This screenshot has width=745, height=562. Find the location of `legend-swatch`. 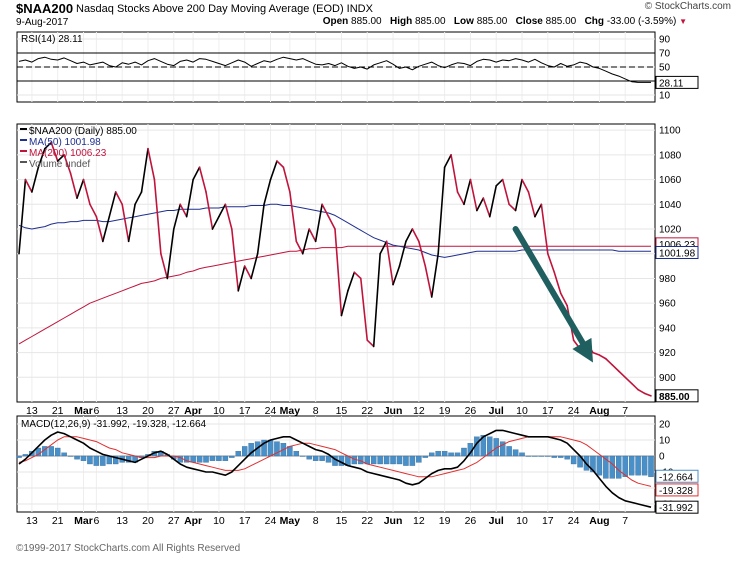

legend-swatch is located at coordinates (23, 151).